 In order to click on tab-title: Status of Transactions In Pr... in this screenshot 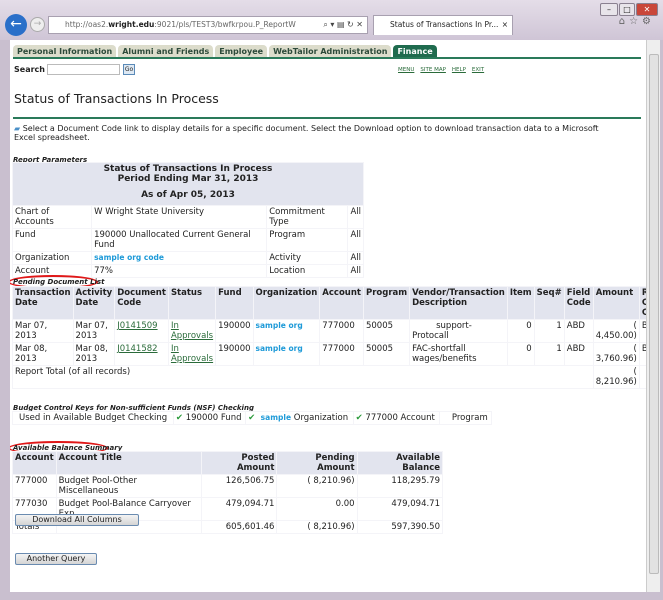, I will do `click(444, 24)`.